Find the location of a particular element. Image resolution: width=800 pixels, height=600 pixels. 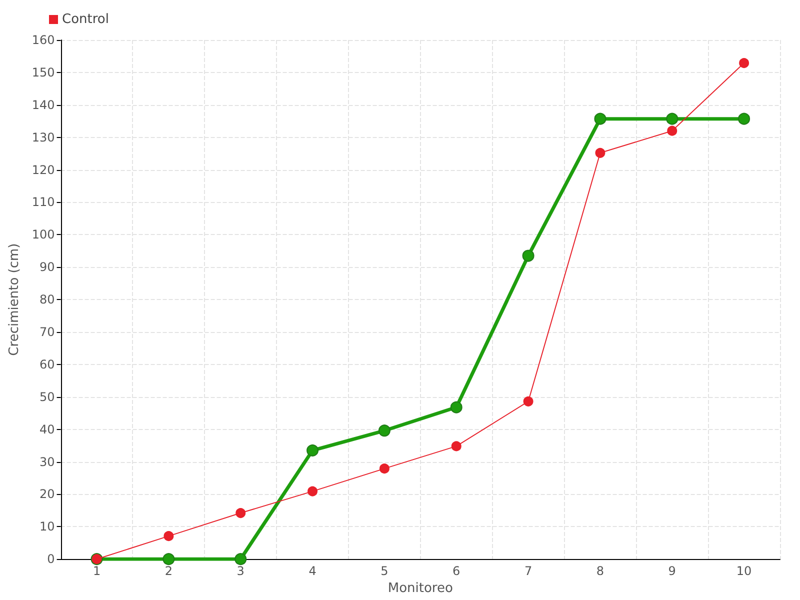

x-tick-label: 8 is located at coordinates (600, 571).